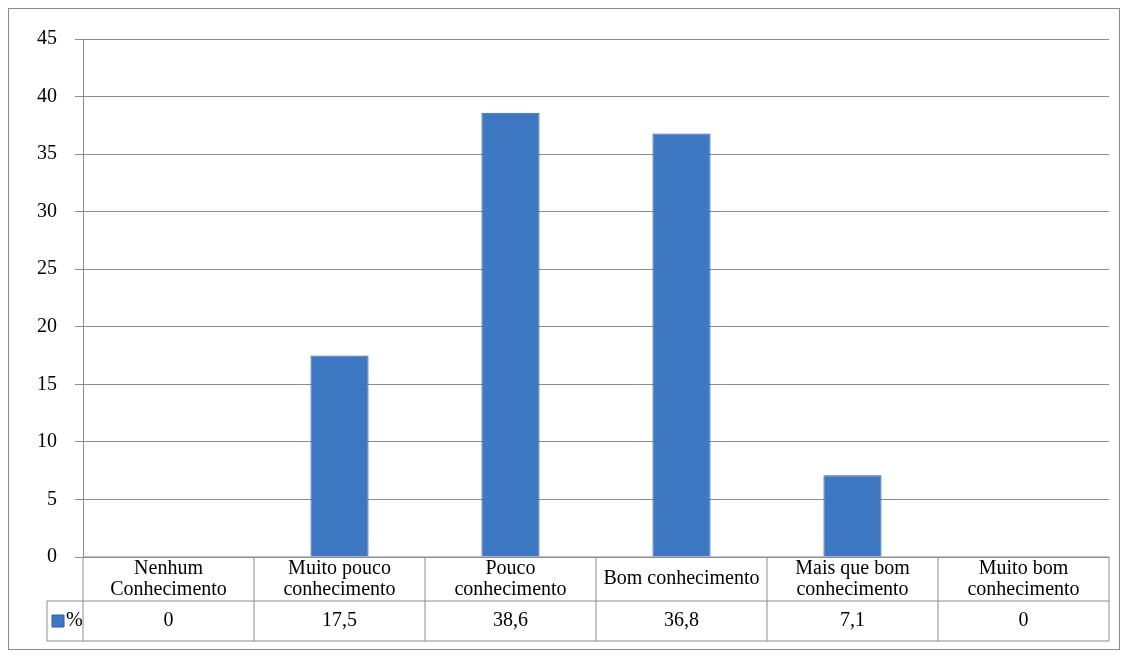 The image size is (1134, 664). What do you see at coordinates (852, 619) in the screenshot?
I see `data-label: 7,1` at bounding box center [852, 619].